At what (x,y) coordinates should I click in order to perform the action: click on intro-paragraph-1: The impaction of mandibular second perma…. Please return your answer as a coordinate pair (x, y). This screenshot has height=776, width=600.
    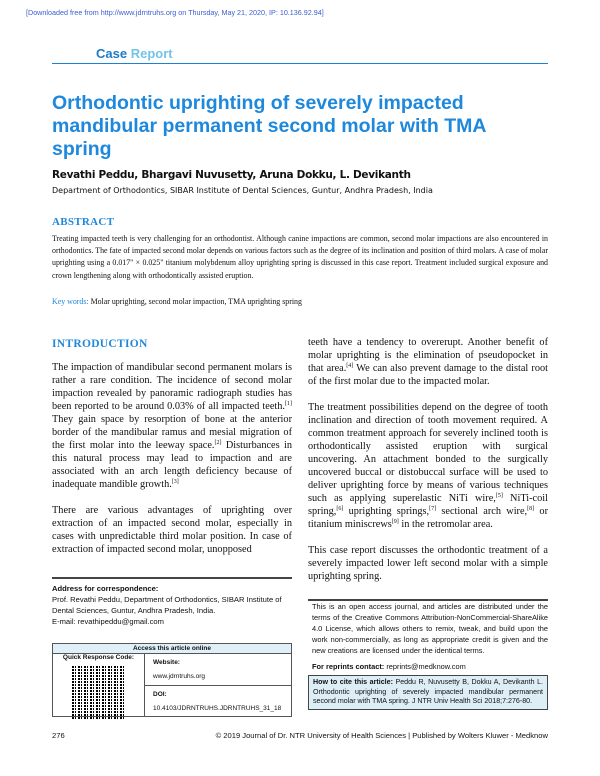
    Looking at the image, I should click on (172, 426).